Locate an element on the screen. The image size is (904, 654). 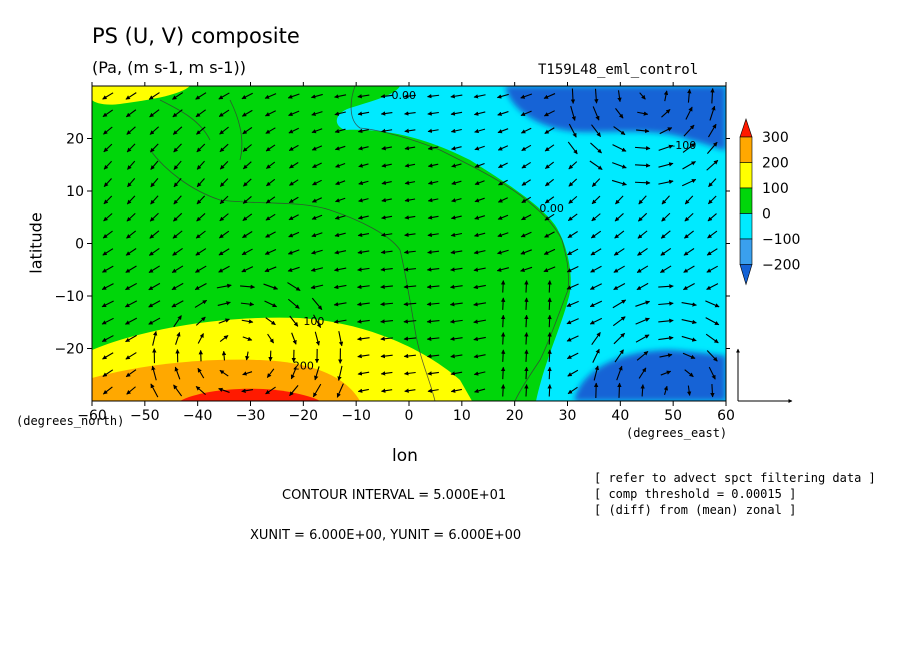
colorbar-segment is located at coordinates (746, 251).